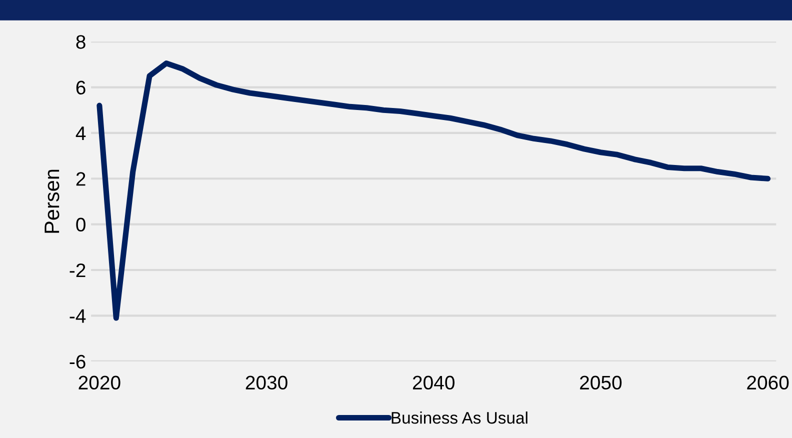 This screenshot has width=792, height=438. What do you see at coordinates (81, 179) in the screenshot?
I see `y-tick-label: 2` at bounding box center [81, 179].